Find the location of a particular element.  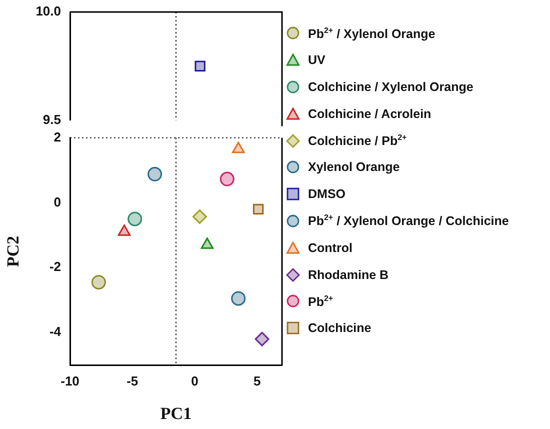

y-tick-label: 0 is located at coordinates (57, 202).